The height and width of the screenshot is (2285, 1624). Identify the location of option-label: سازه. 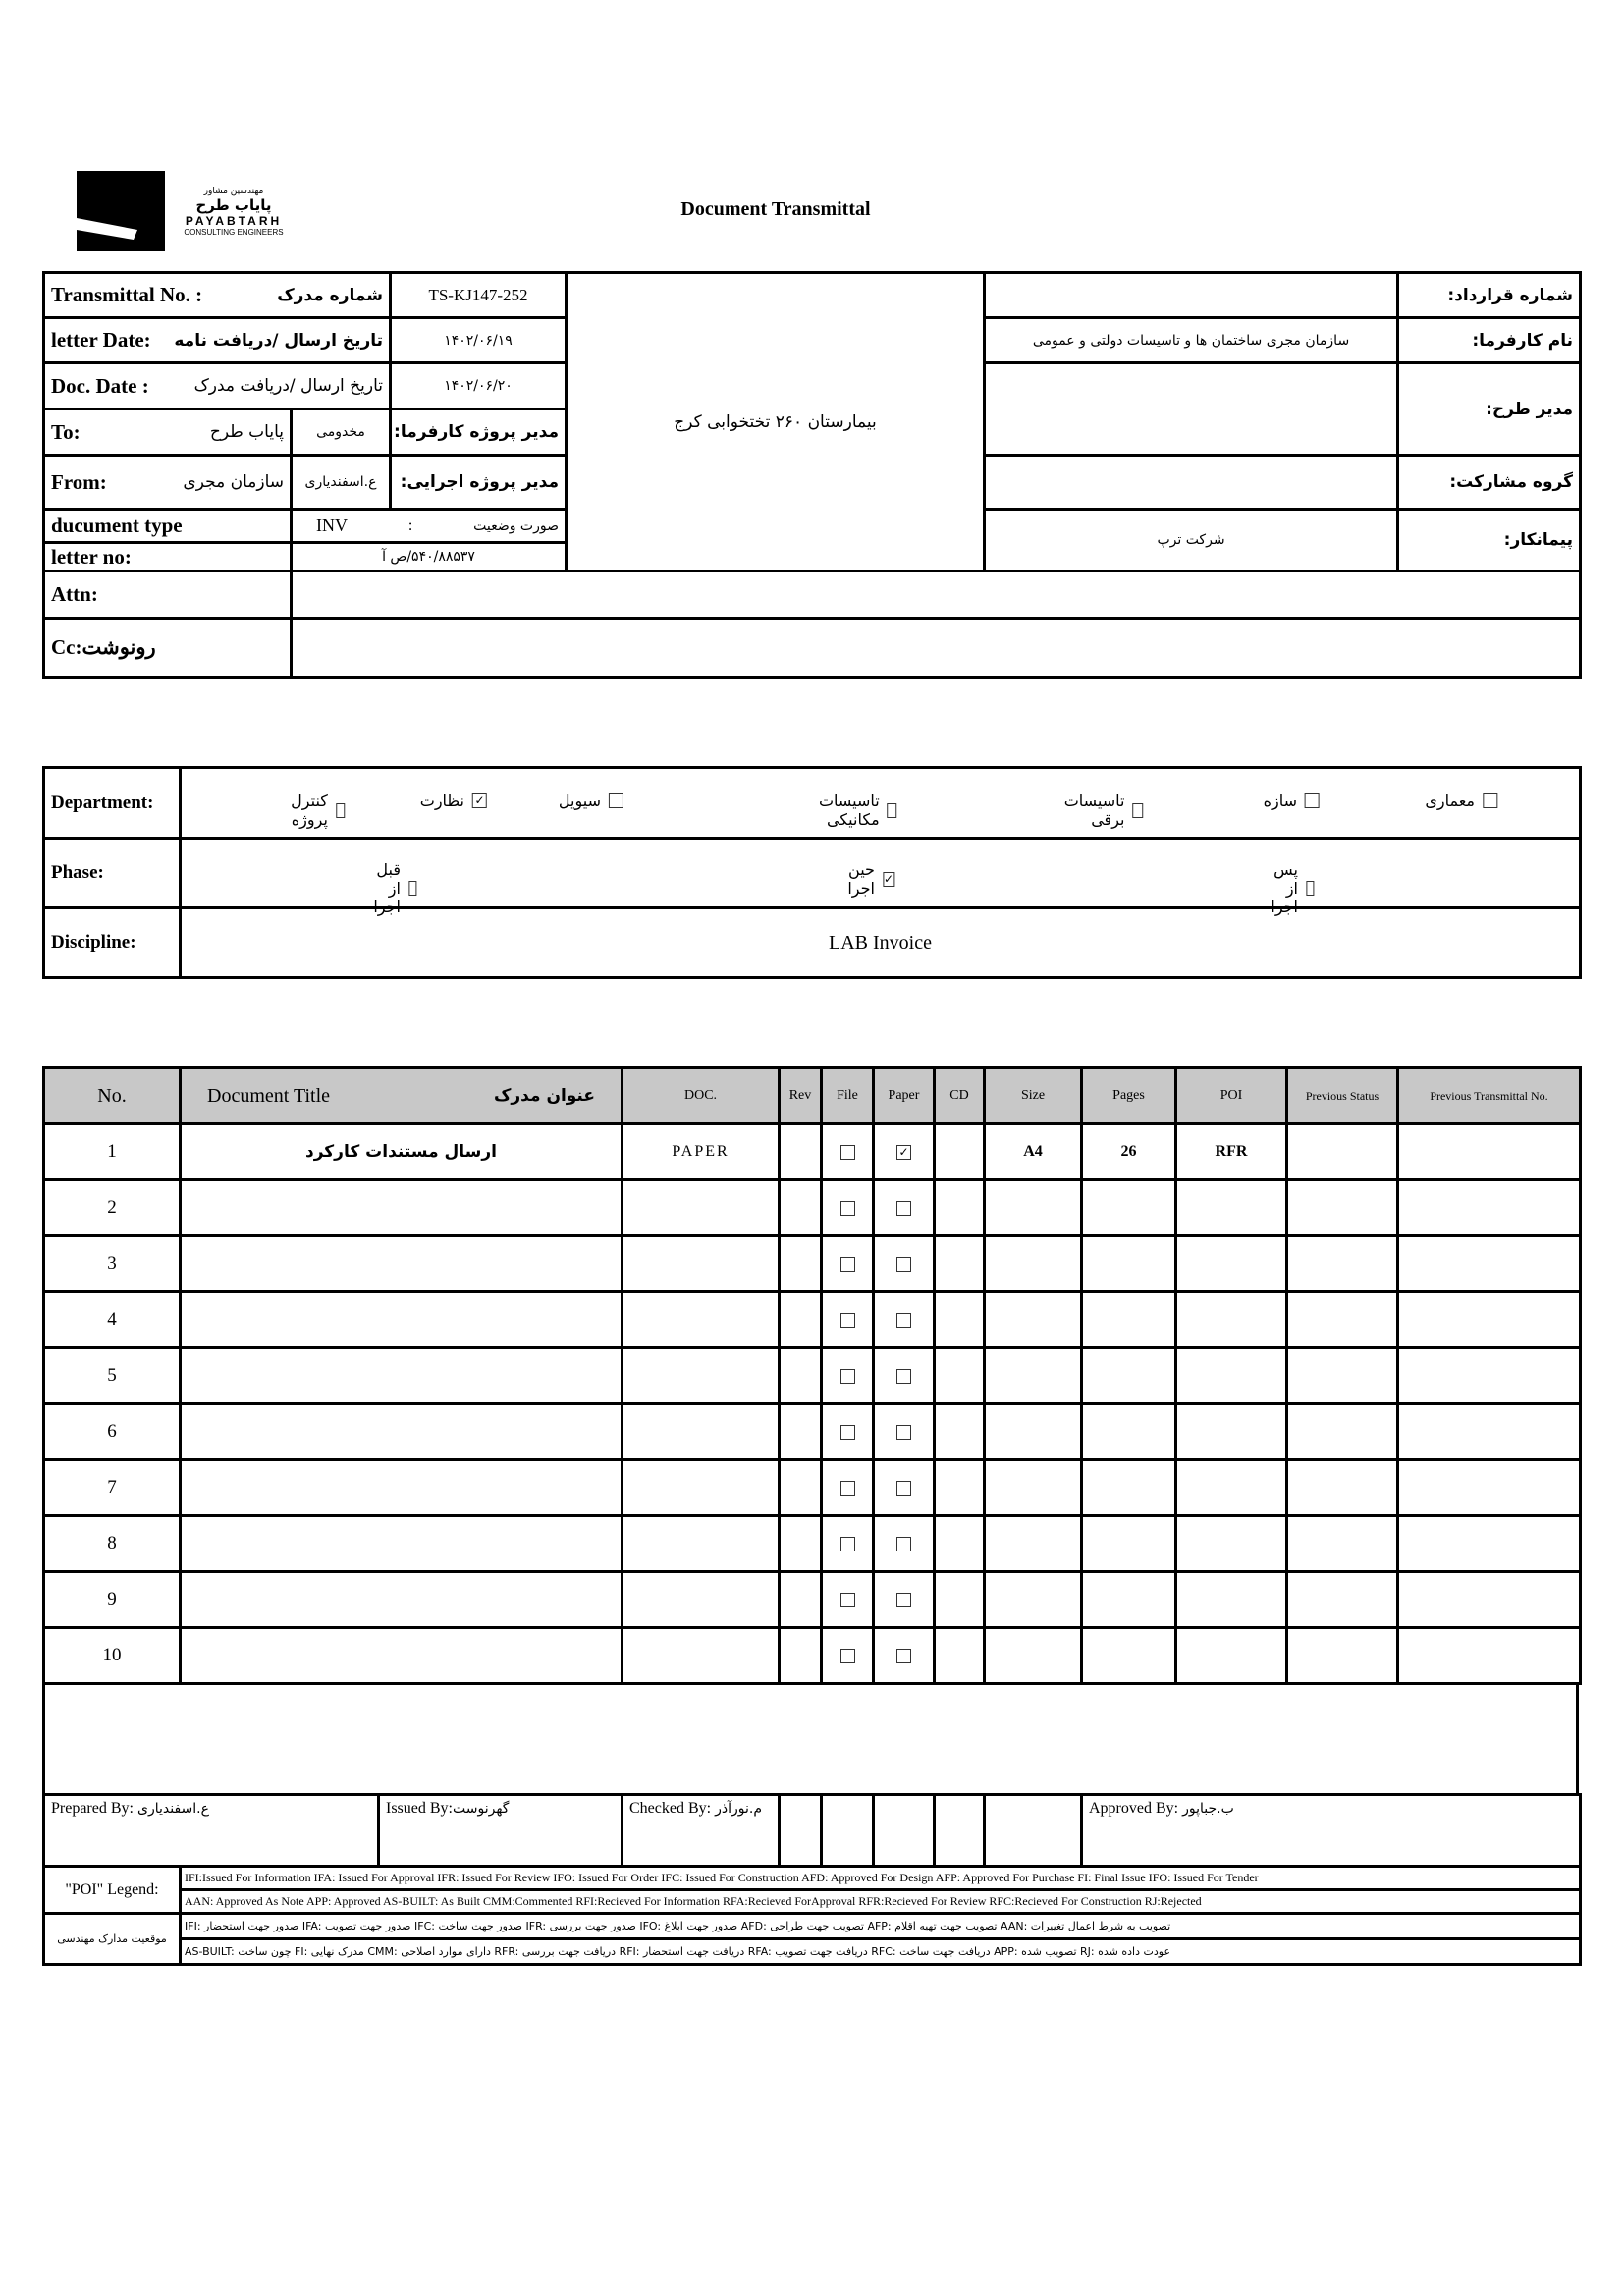
(1280, 800).